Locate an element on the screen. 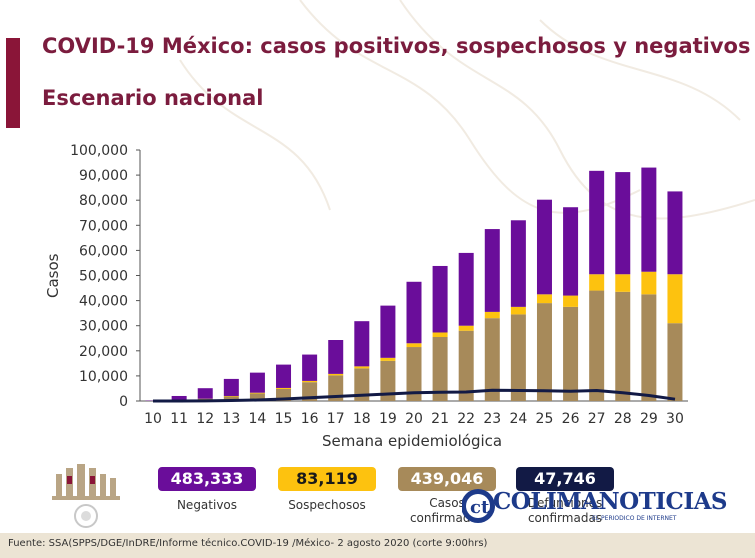 This screenshot has width=755, height=558. y-tick-label: 70,000 is located at coordinates (103, 226).